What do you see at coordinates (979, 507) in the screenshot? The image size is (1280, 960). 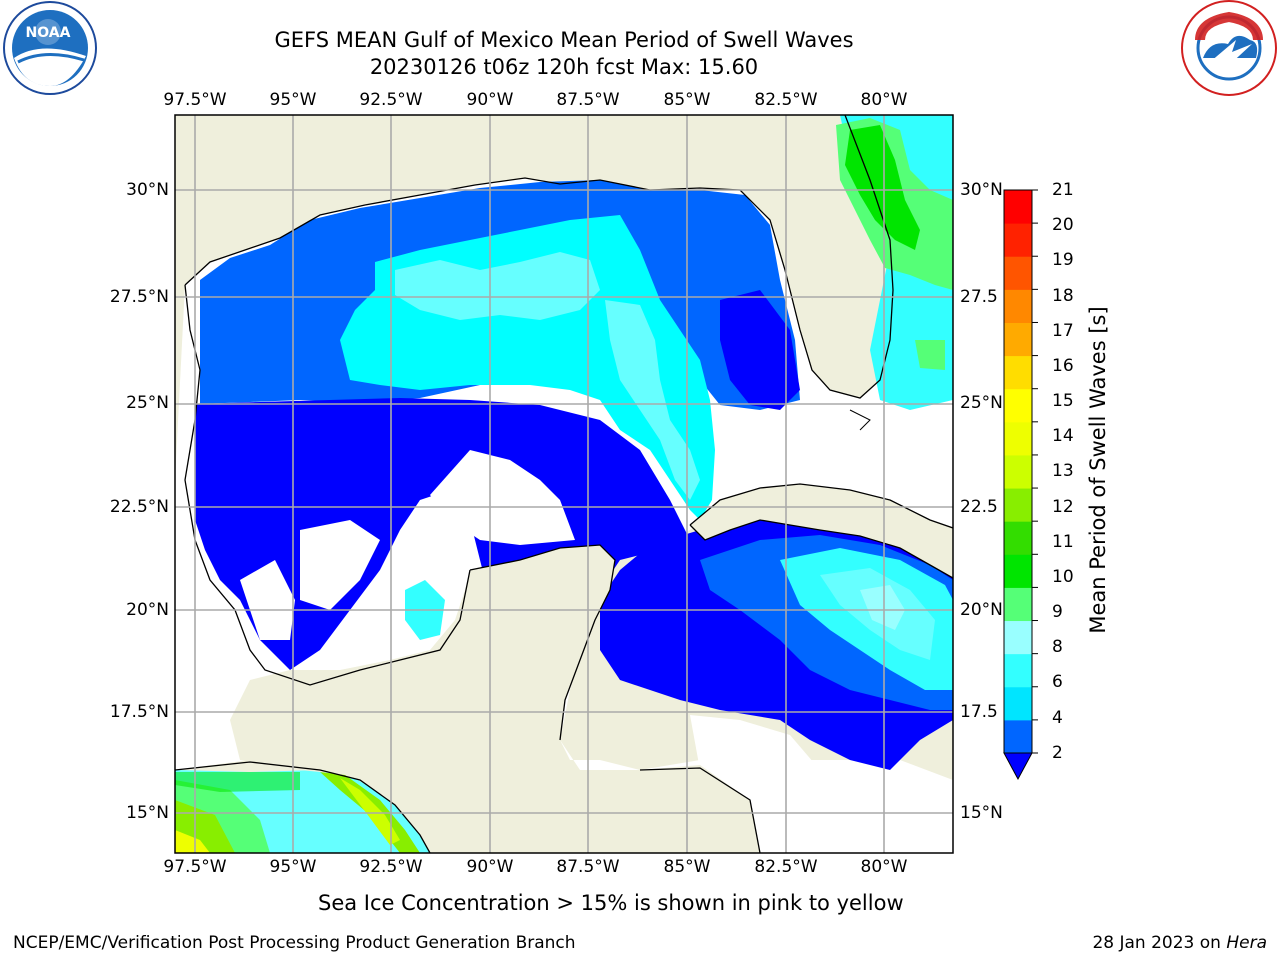 I see `lat-label-right: 22.5` at bounding box center [979, 507].